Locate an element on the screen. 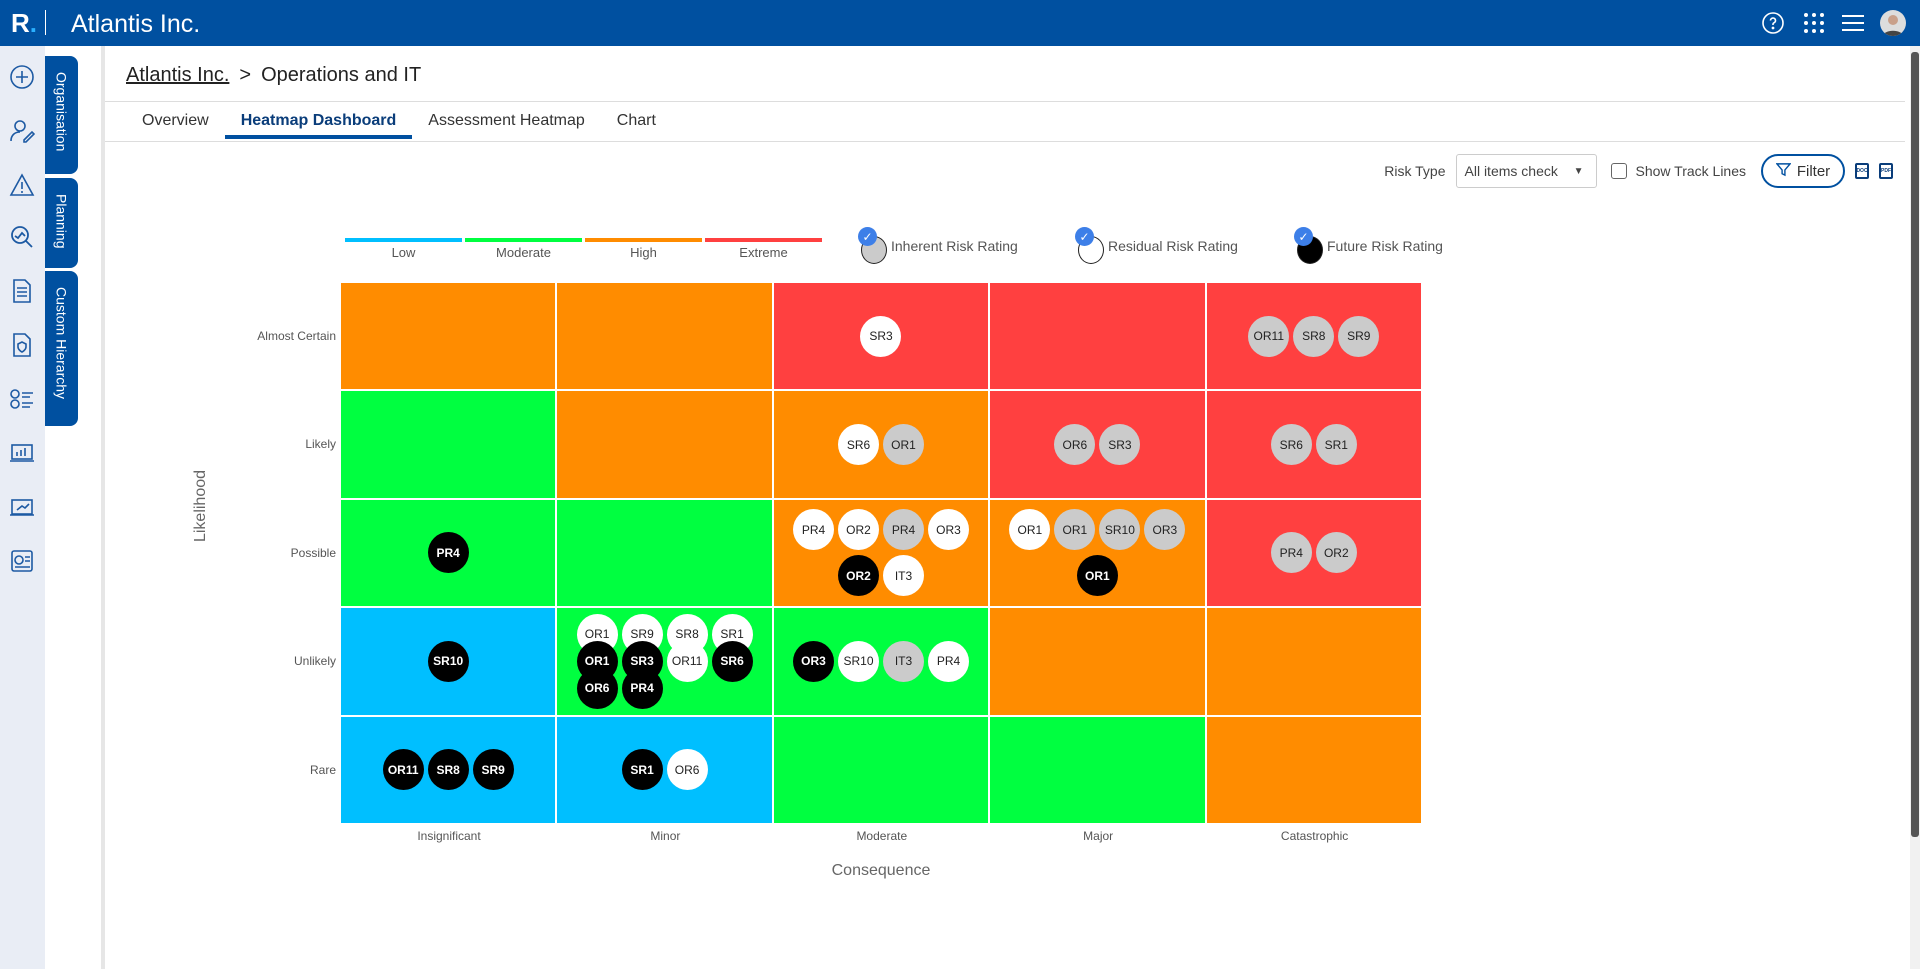 This screenshot has width=1920, height=969. trend-chart-icon is located at coordinates (22, 507).